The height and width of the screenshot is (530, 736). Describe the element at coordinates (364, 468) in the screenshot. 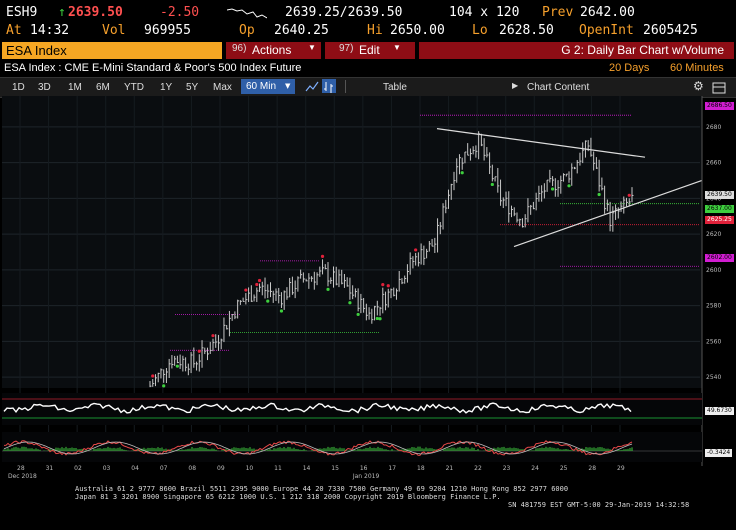

I see `x-tick-label: 16` at that location.